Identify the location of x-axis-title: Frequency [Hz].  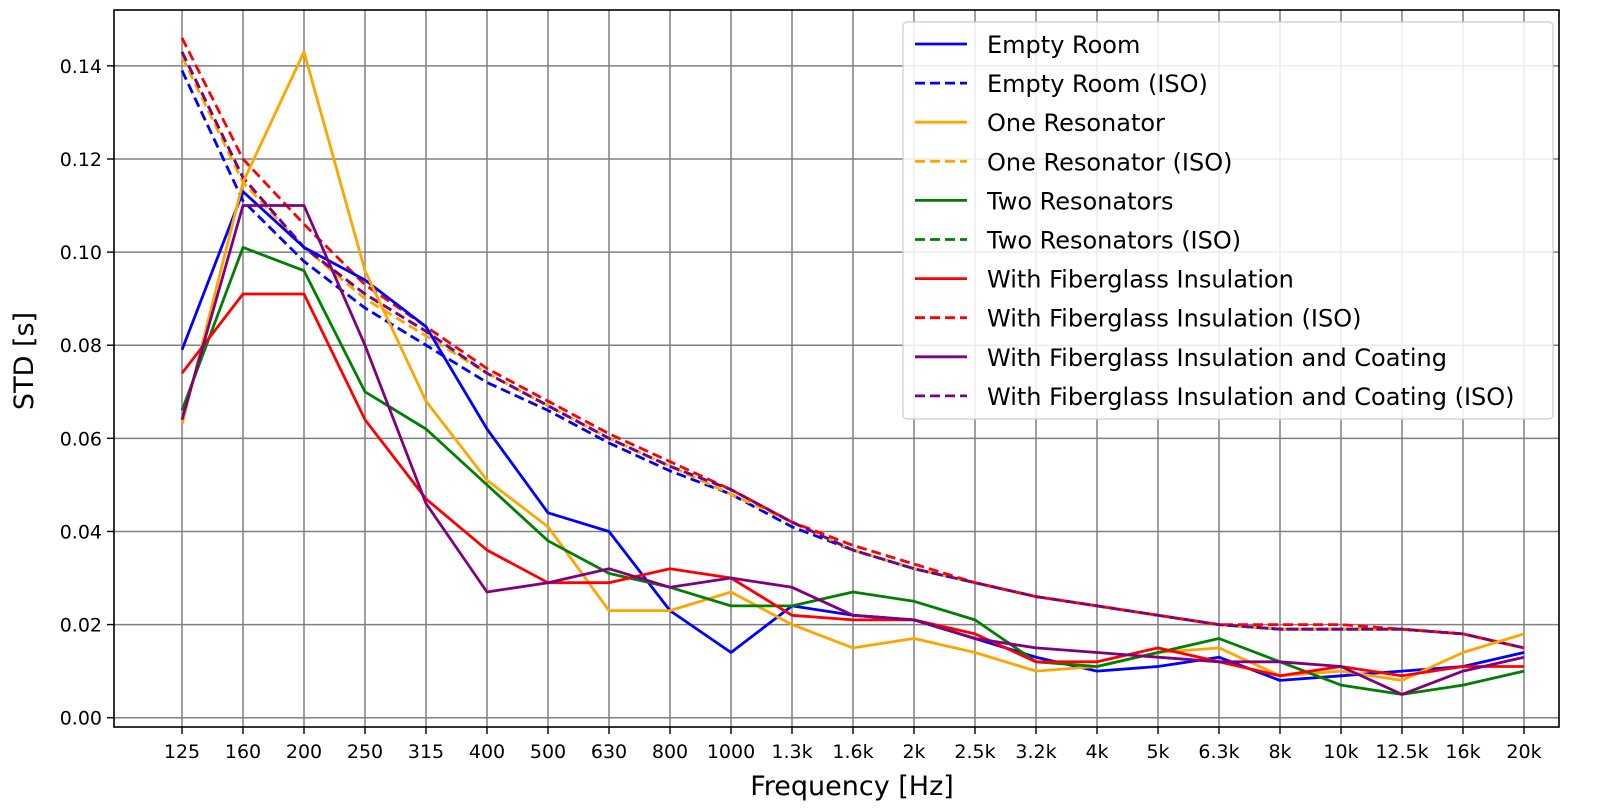
(852, 786).